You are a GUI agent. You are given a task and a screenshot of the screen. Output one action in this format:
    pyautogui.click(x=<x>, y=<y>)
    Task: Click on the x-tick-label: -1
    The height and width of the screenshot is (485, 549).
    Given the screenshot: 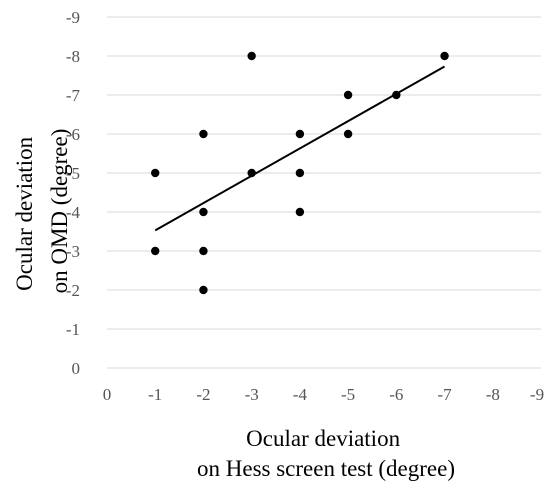 What is the action you would take?
    pyautogui.click(x=155, y=394)
    